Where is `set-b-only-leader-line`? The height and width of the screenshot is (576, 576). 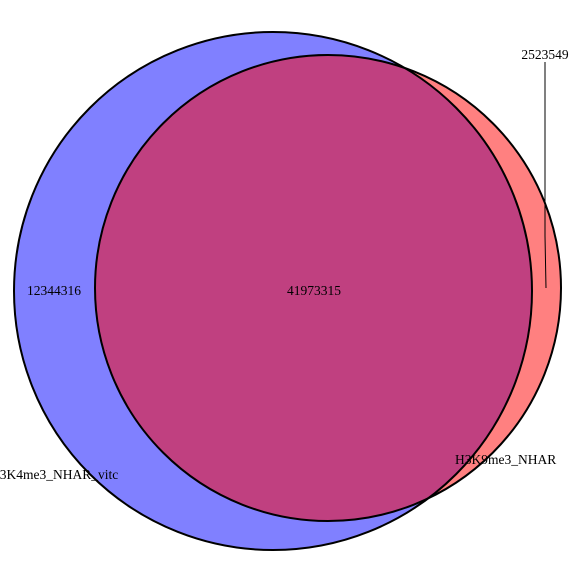
set-b-only-leader-line is located at coordinates (545, 175).